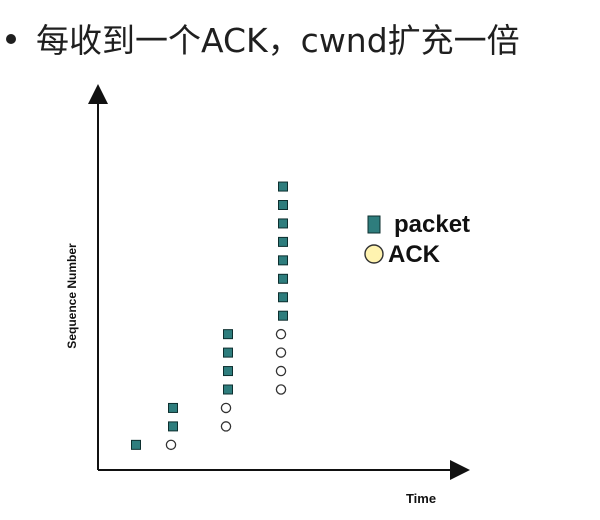  I want to click on series-ack, so click(226, 389).